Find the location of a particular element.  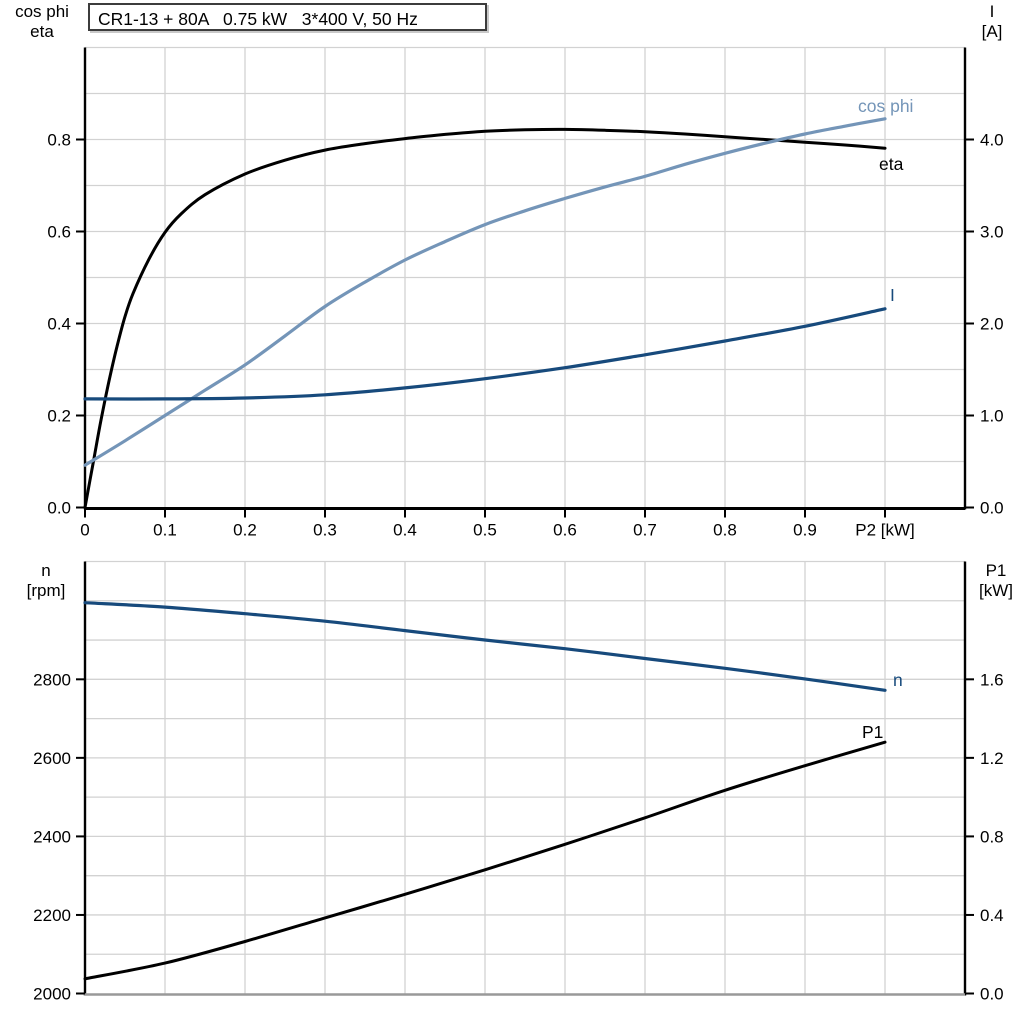

axis-title-speed-unit: [rpm] is located at coordinates (46, 590).